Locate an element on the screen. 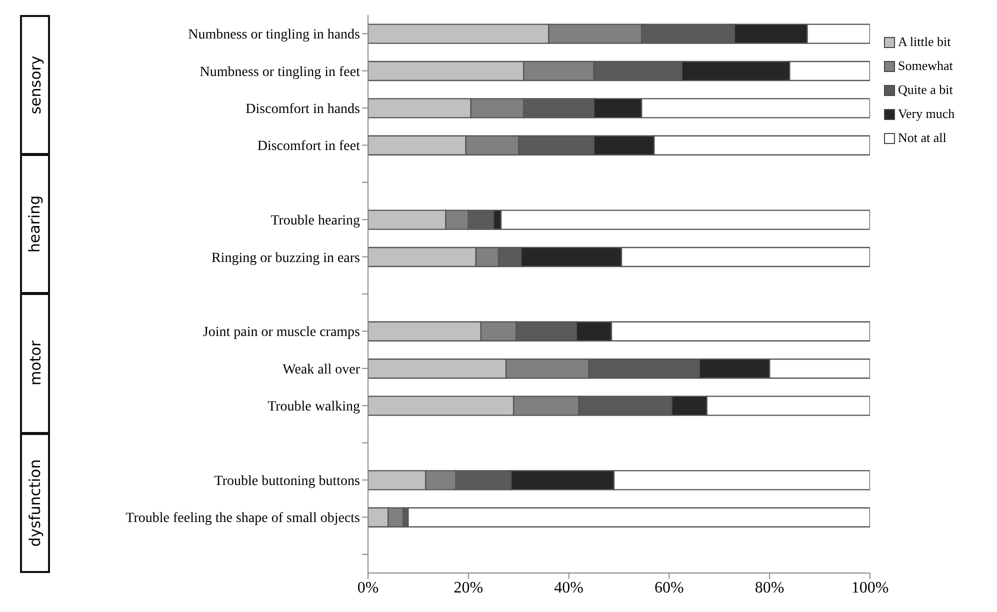  text: Not at all is located at coordinates (922, 138).